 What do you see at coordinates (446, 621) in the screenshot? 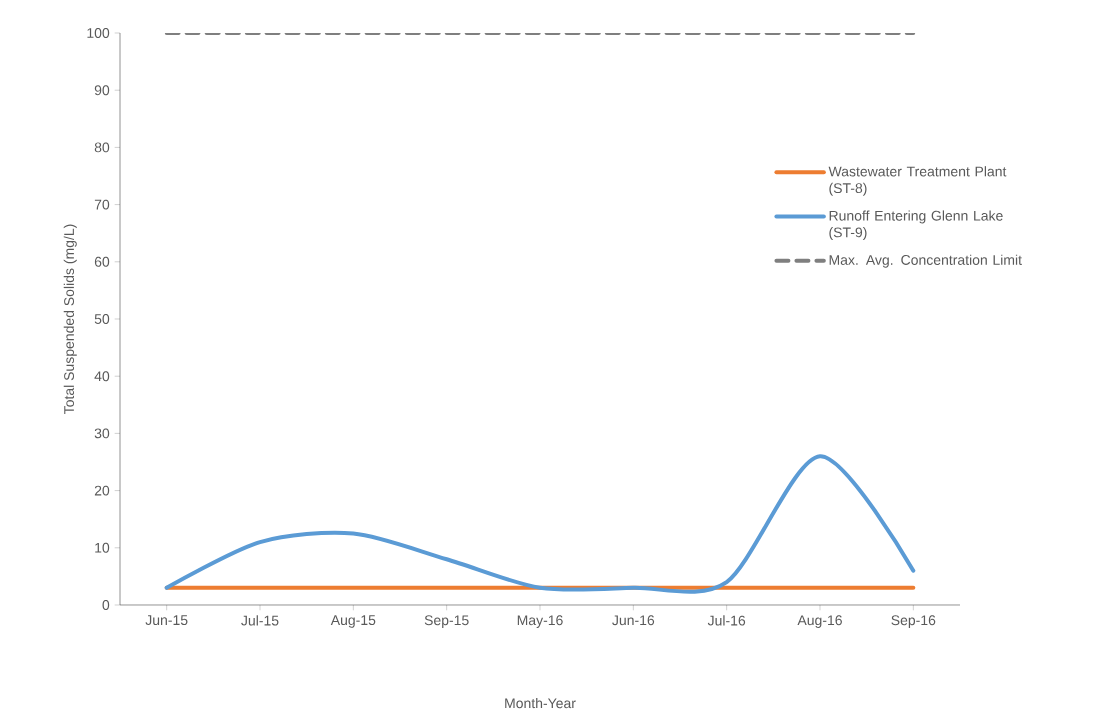
I see `x-tick-label: Sep-15` at bounding box center [446, 621].